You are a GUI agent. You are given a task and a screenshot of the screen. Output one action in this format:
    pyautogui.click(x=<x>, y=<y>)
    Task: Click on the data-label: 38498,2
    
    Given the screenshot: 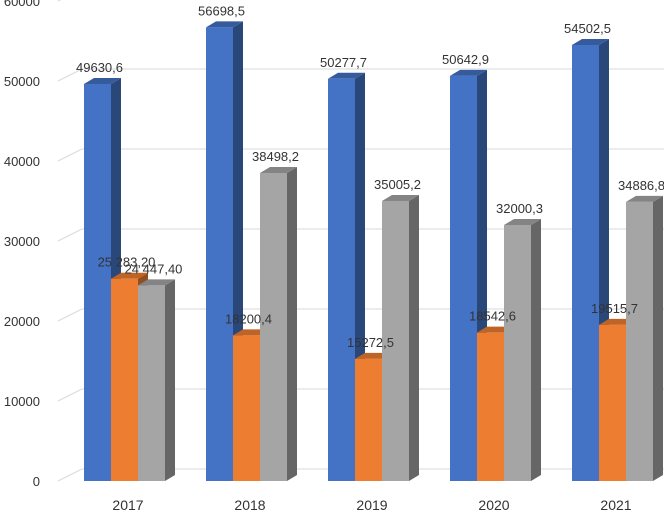 What is the action you would take?
    pyautogui.click(x=275, y=156)
    